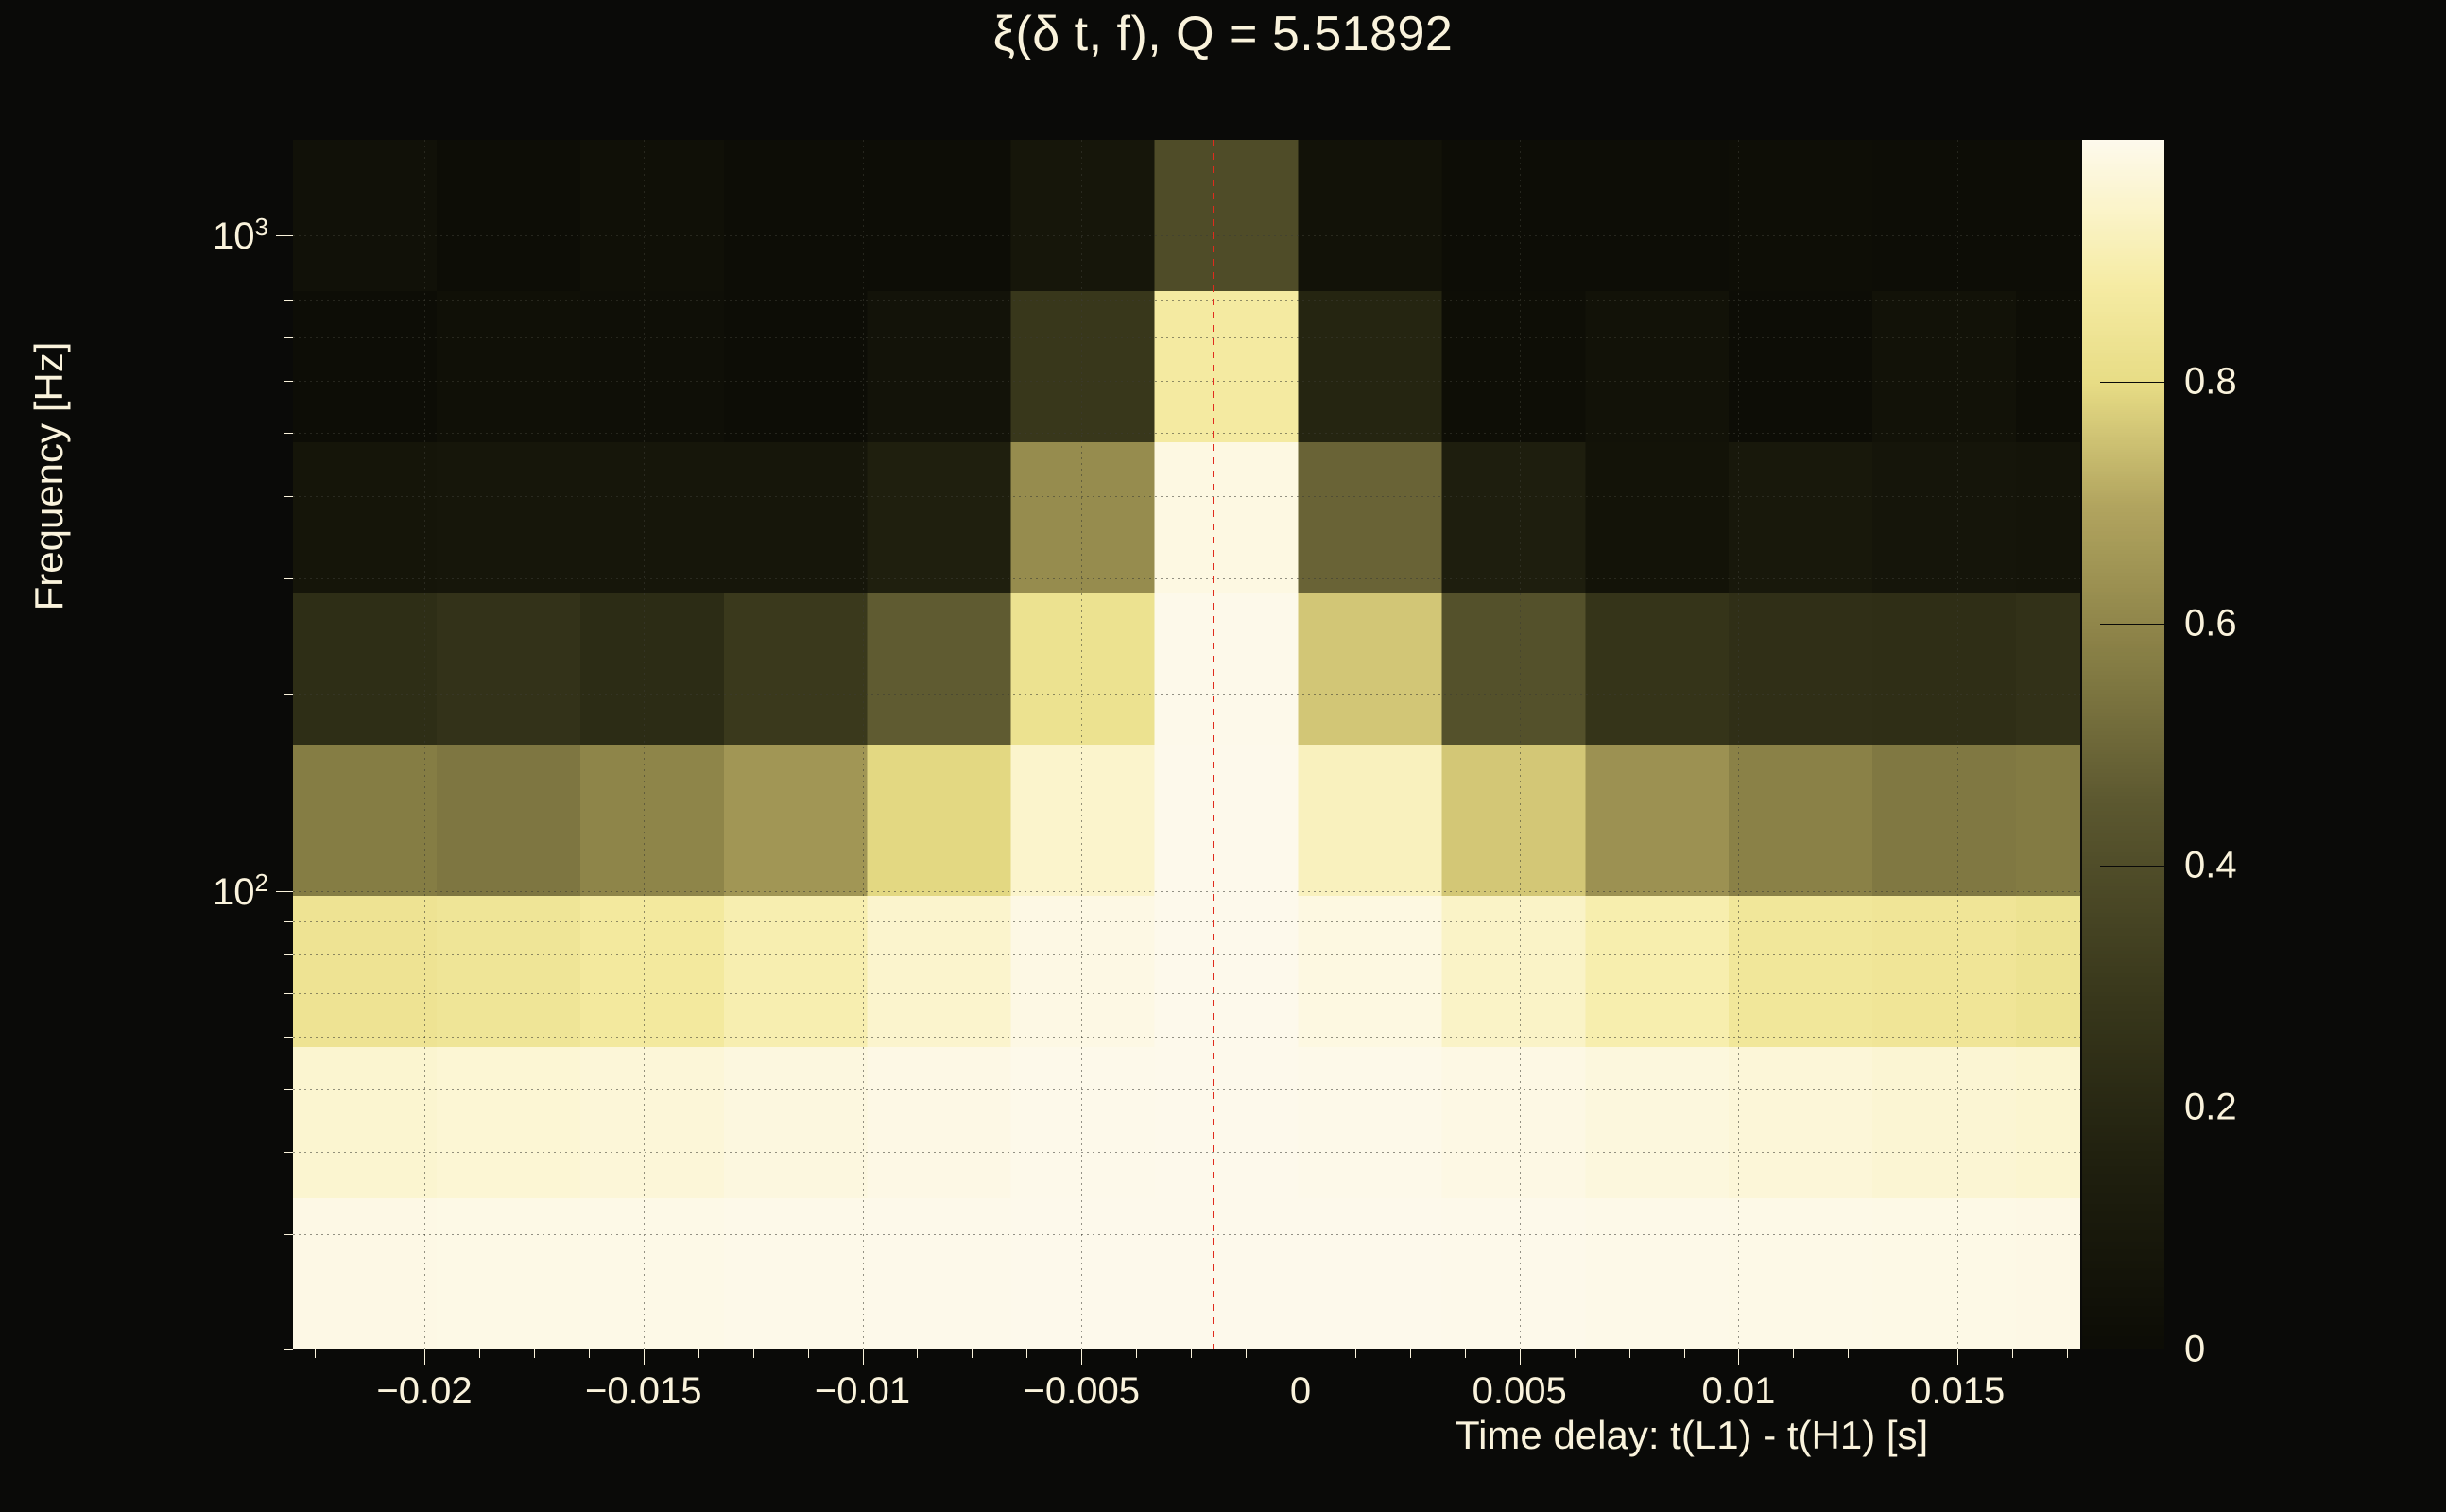  I want to click on colorbar-tick-label: 0.4, so click(2210, 865).